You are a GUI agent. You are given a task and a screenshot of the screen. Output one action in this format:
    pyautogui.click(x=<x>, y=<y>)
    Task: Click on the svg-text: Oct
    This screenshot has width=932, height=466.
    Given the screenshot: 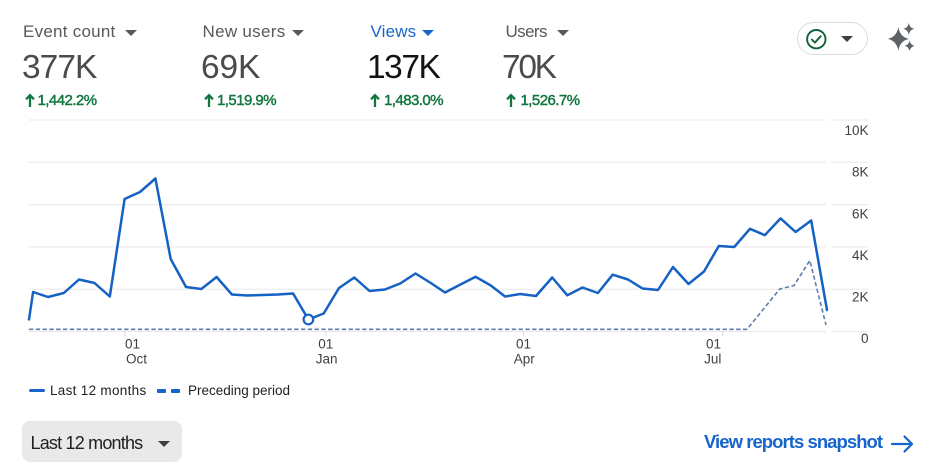 What is the action you would take?
    pyautogui.click(x=136, y=358)
    